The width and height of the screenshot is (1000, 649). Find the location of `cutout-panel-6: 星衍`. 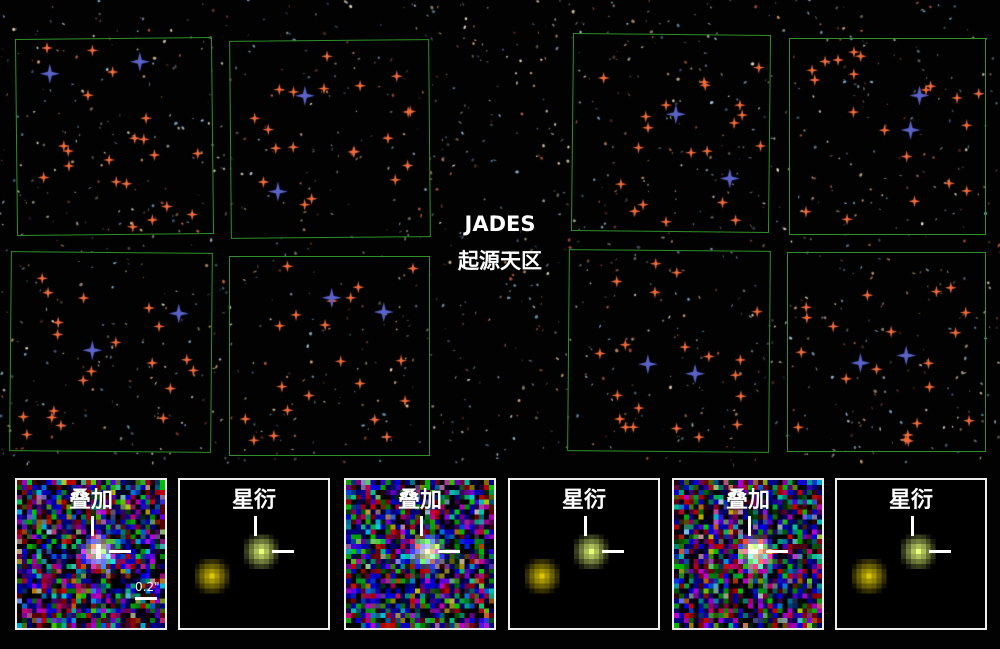

cutout-panel-6: 星衍 is located at coordinates (911, 554).